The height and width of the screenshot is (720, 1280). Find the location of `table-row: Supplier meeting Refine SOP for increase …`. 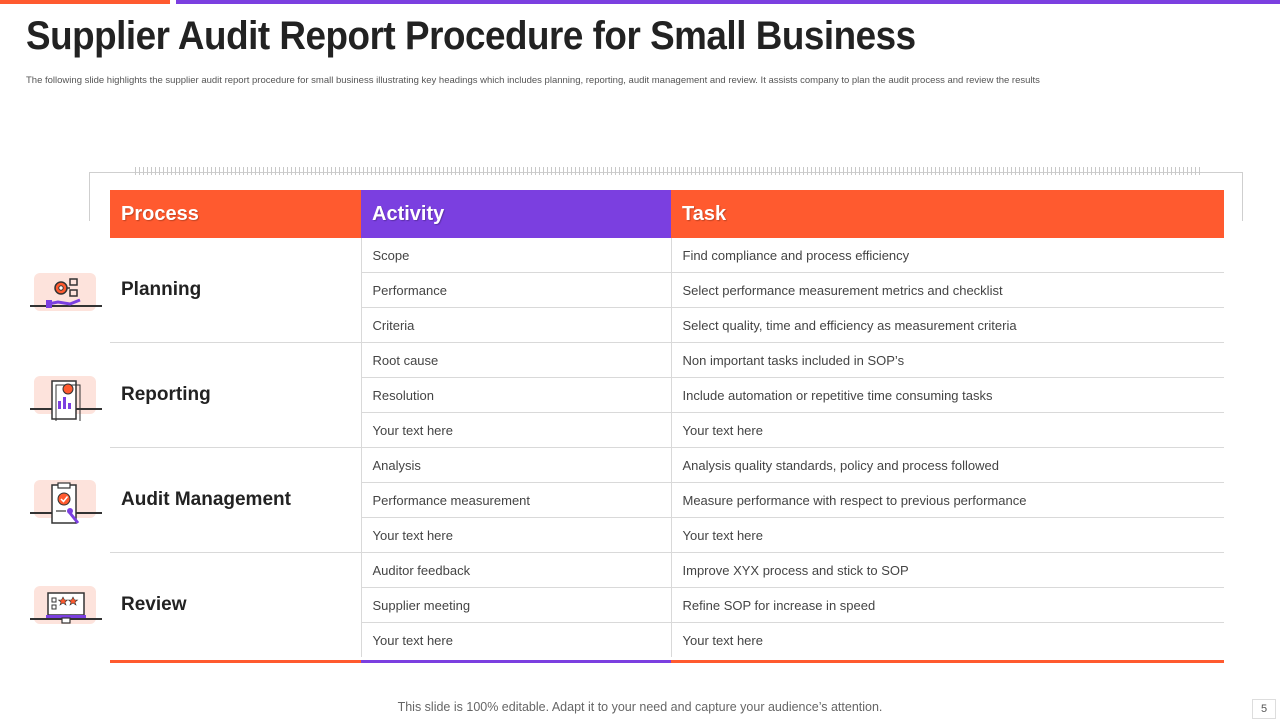

table-row: Supplier meeting Refine SOP for increase … is located at coordinates (667, 605).